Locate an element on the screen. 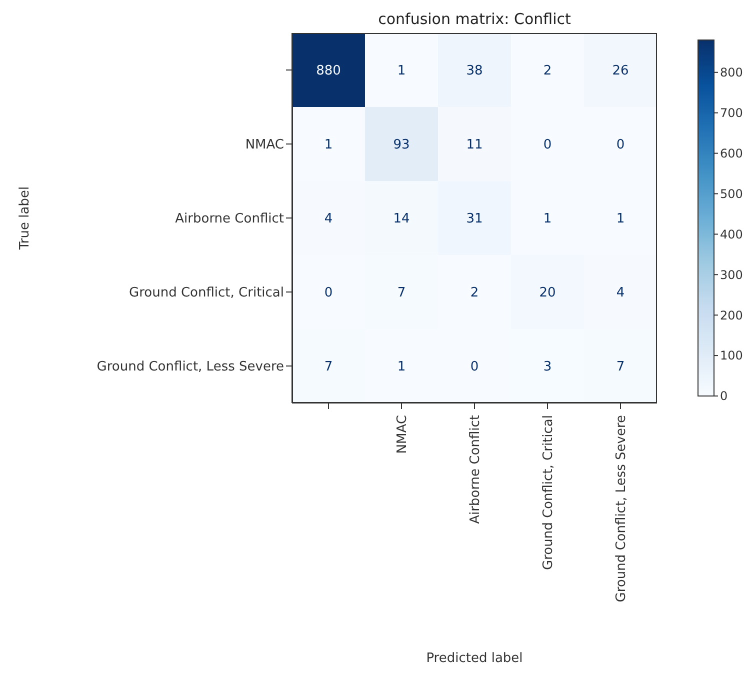 This screenshot has width=750, height=685. x-tick-label: Ground Conflict, Critical is located at coordinates (548, 492).